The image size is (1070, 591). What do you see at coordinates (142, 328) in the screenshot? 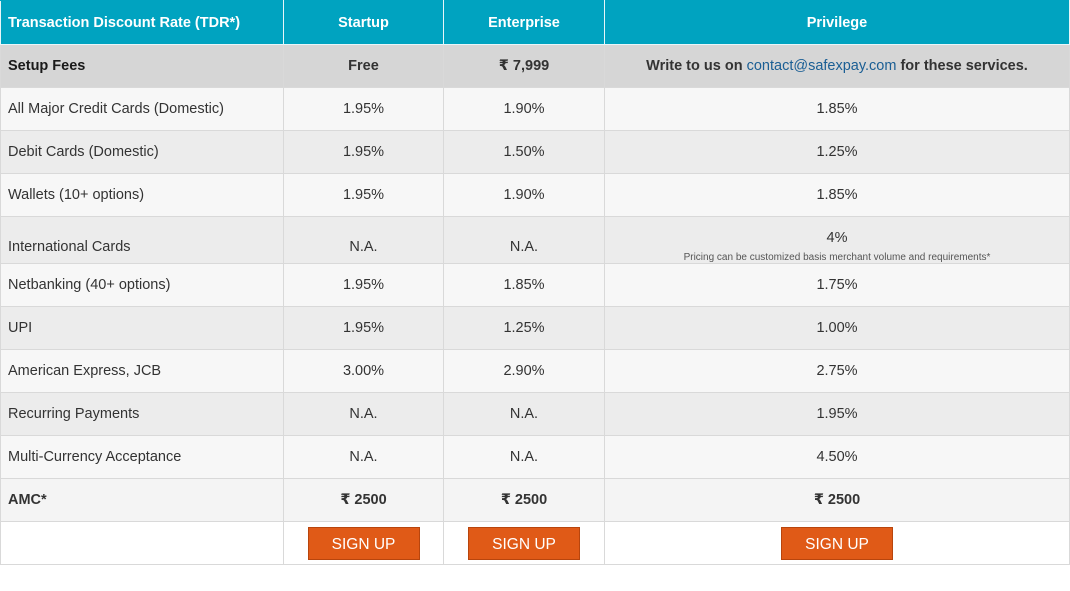
I see `row-label: UPI` at bounding box center [142, 328].